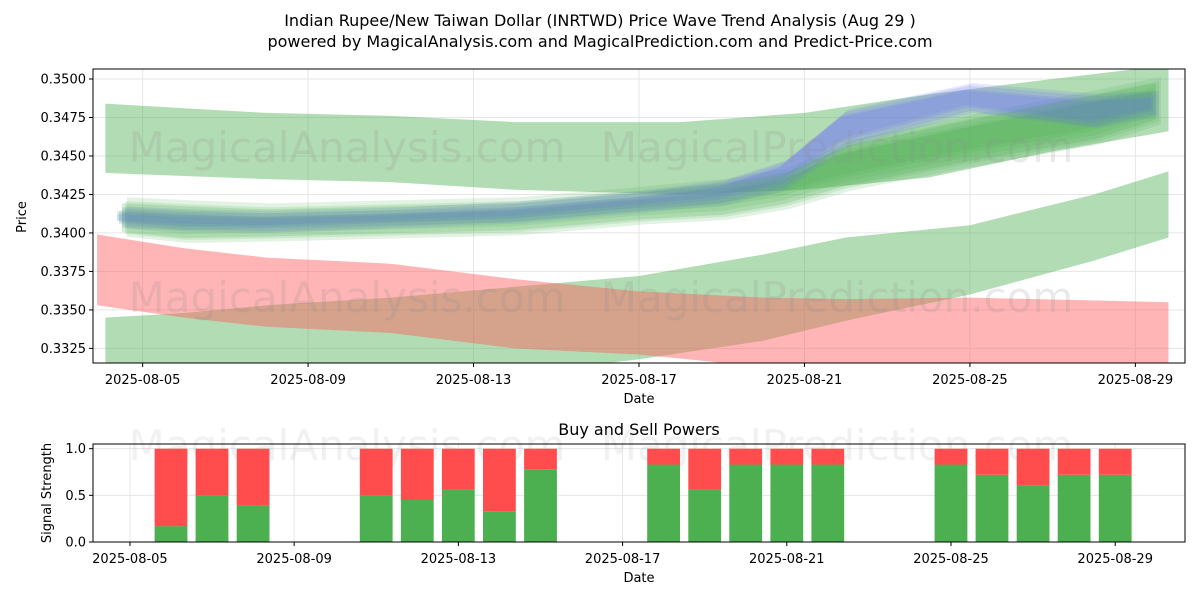  I want to click on price-x-tick-label: 2025-08-17, so click(639, 380).